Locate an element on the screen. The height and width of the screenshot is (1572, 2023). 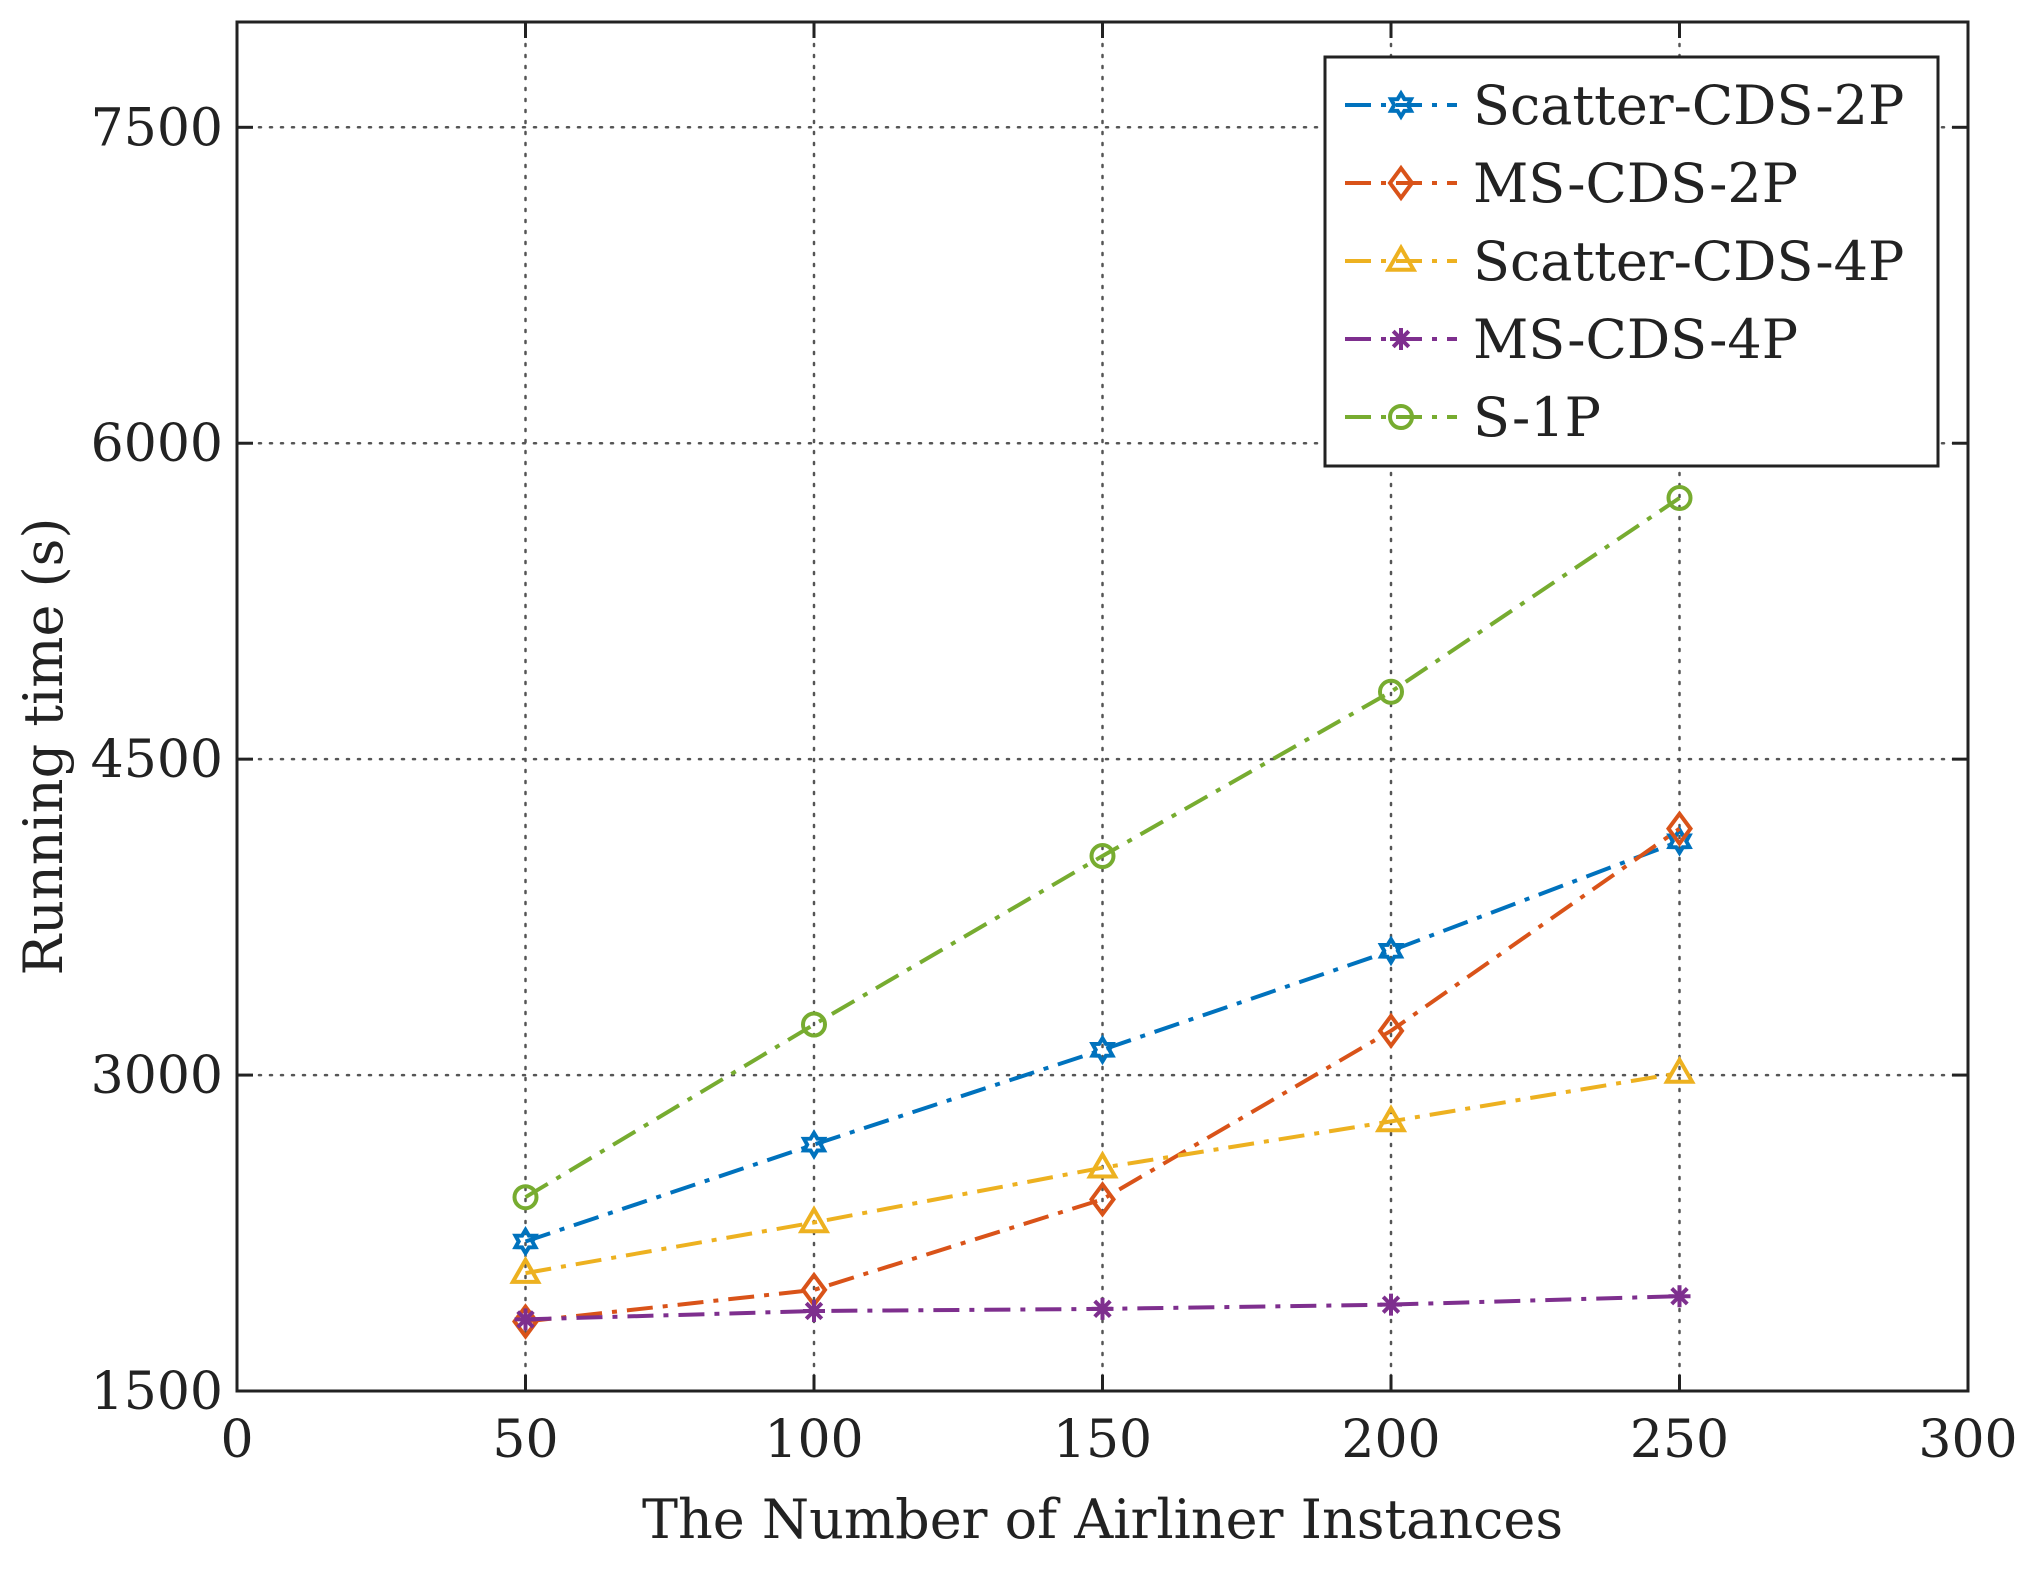
legend-label: MS-CDS-4P is located at coordinates (1635, 339).